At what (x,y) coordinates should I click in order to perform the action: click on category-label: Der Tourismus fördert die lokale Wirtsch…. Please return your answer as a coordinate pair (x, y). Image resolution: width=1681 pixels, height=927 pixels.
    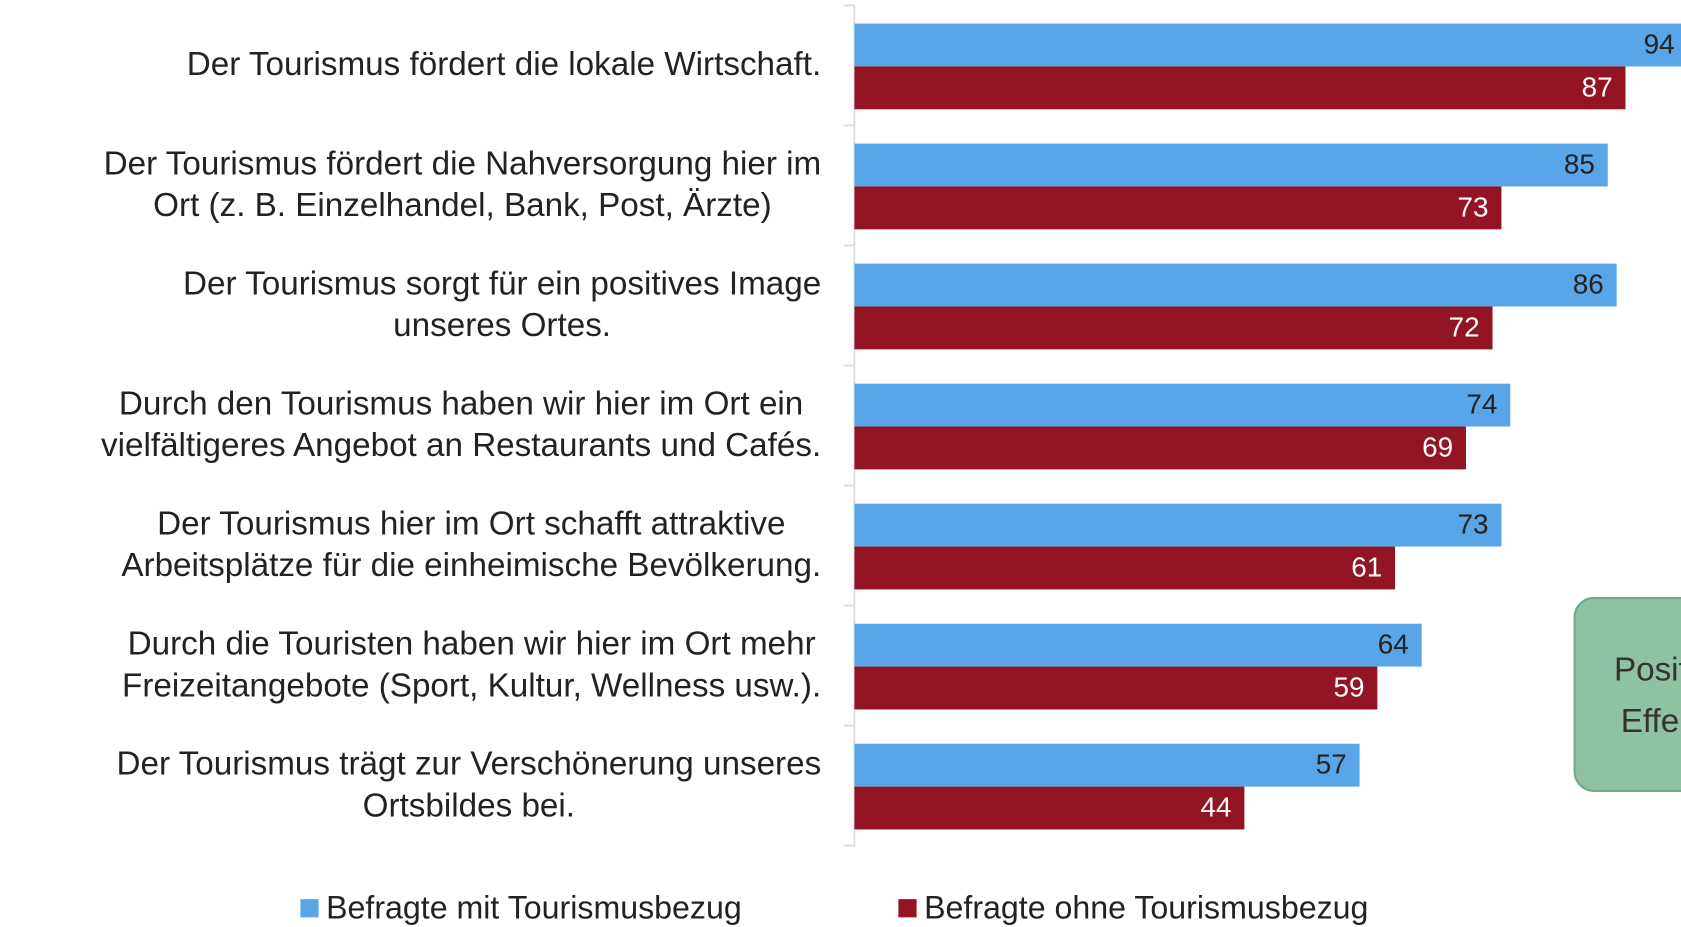
    Looking at the image, I should click on (504, 64).